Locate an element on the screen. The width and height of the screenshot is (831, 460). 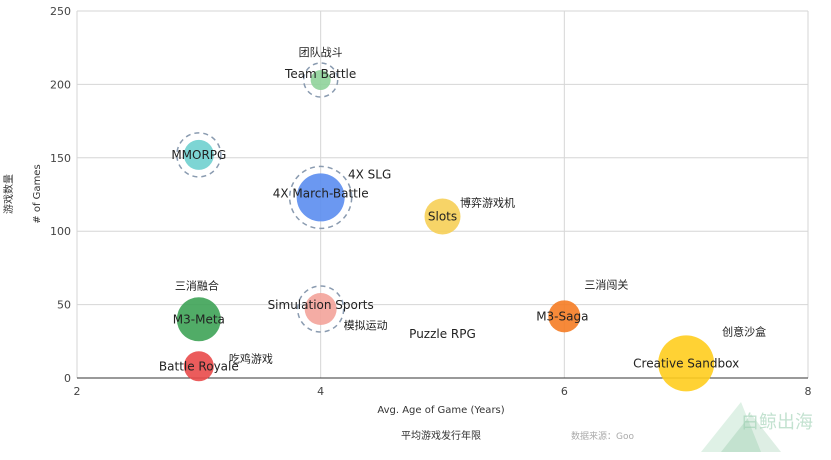
bubble-team-battle is located at coordinates (320, 79).